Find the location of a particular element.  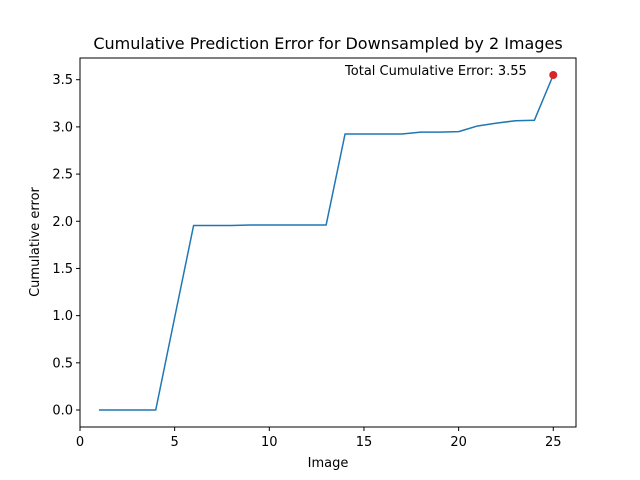

x-tick-label: 0 is located at coordinates (80, 442).